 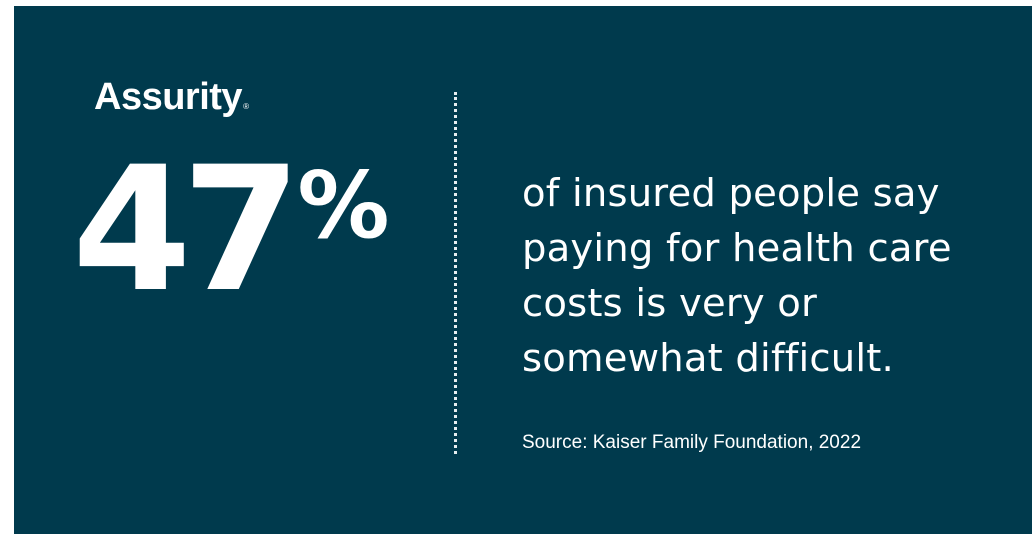 I want to click on registered-mark: ®, so click(x=246, y=106).